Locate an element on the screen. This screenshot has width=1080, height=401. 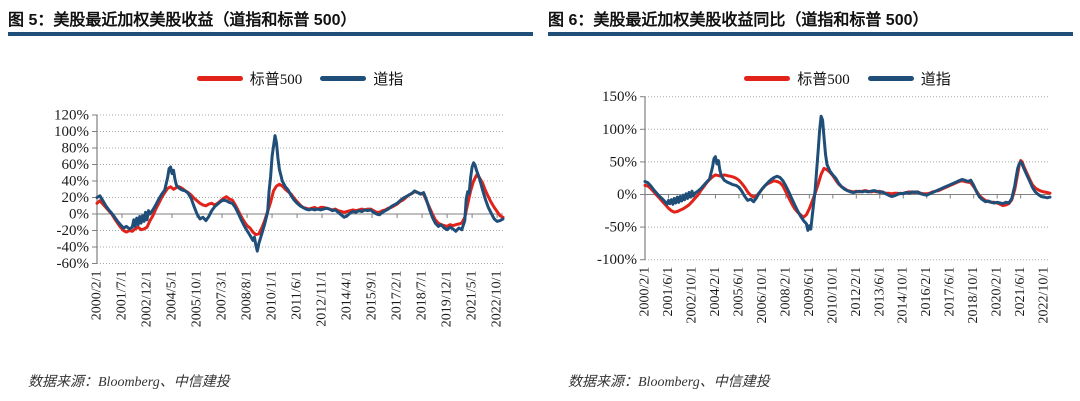
x-tick-label: 2005/6/1 is located at coordinates (738, 292).